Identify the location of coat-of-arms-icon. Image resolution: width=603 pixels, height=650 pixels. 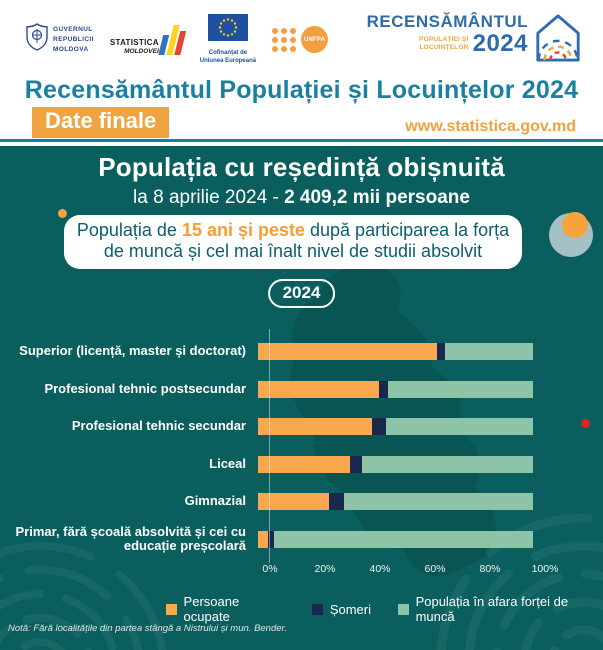
(37, 39).